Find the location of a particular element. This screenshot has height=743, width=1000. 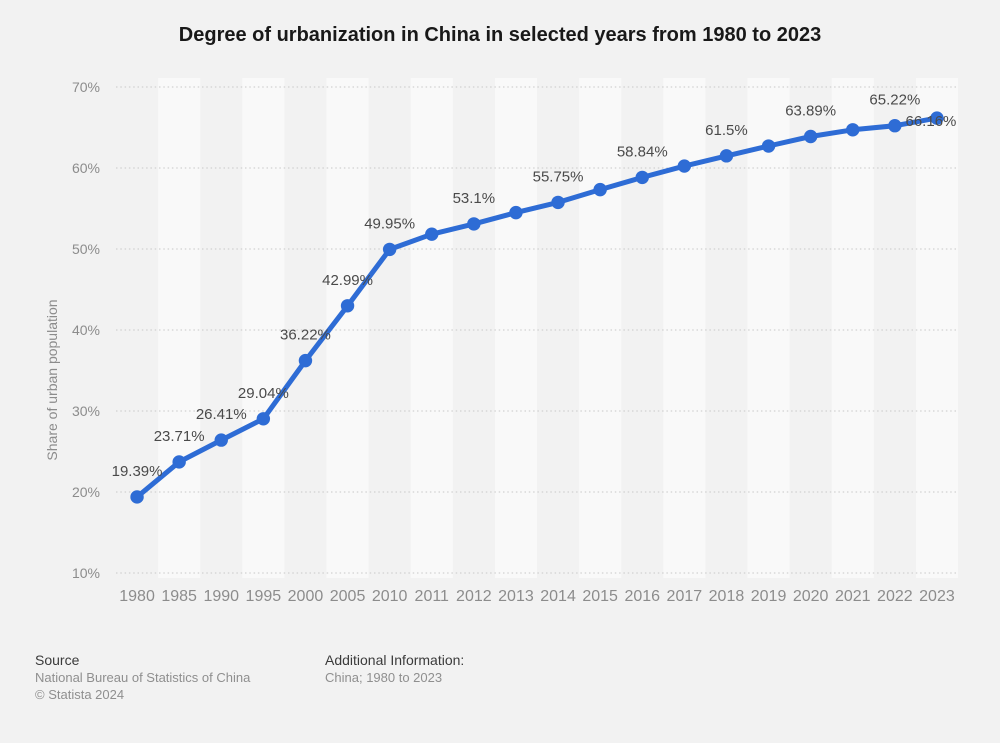

y-tick-label: 70% is located at coordinates (86, 87).